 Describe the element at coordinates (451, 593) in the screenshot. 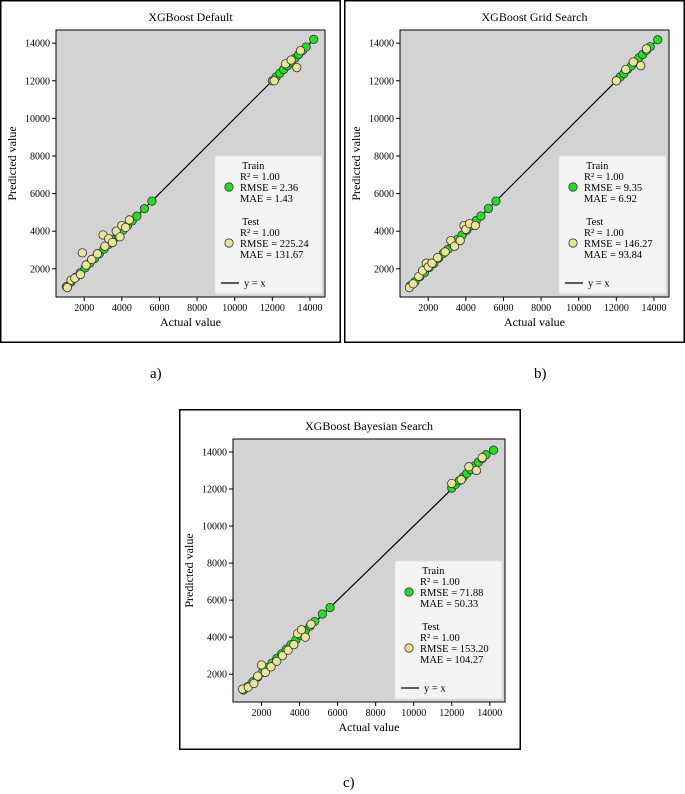

I see `legend-stat: RMSE = 71.88` at that location.